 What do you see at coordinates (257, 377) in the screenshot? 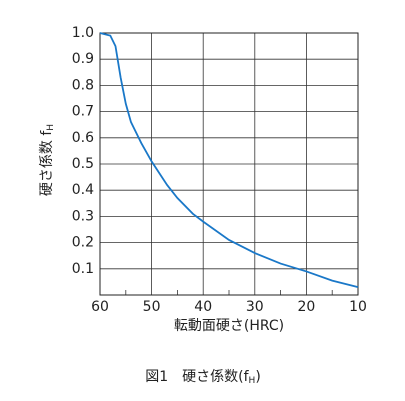
I see `caption-end: )` at bounding box center [257, 377].